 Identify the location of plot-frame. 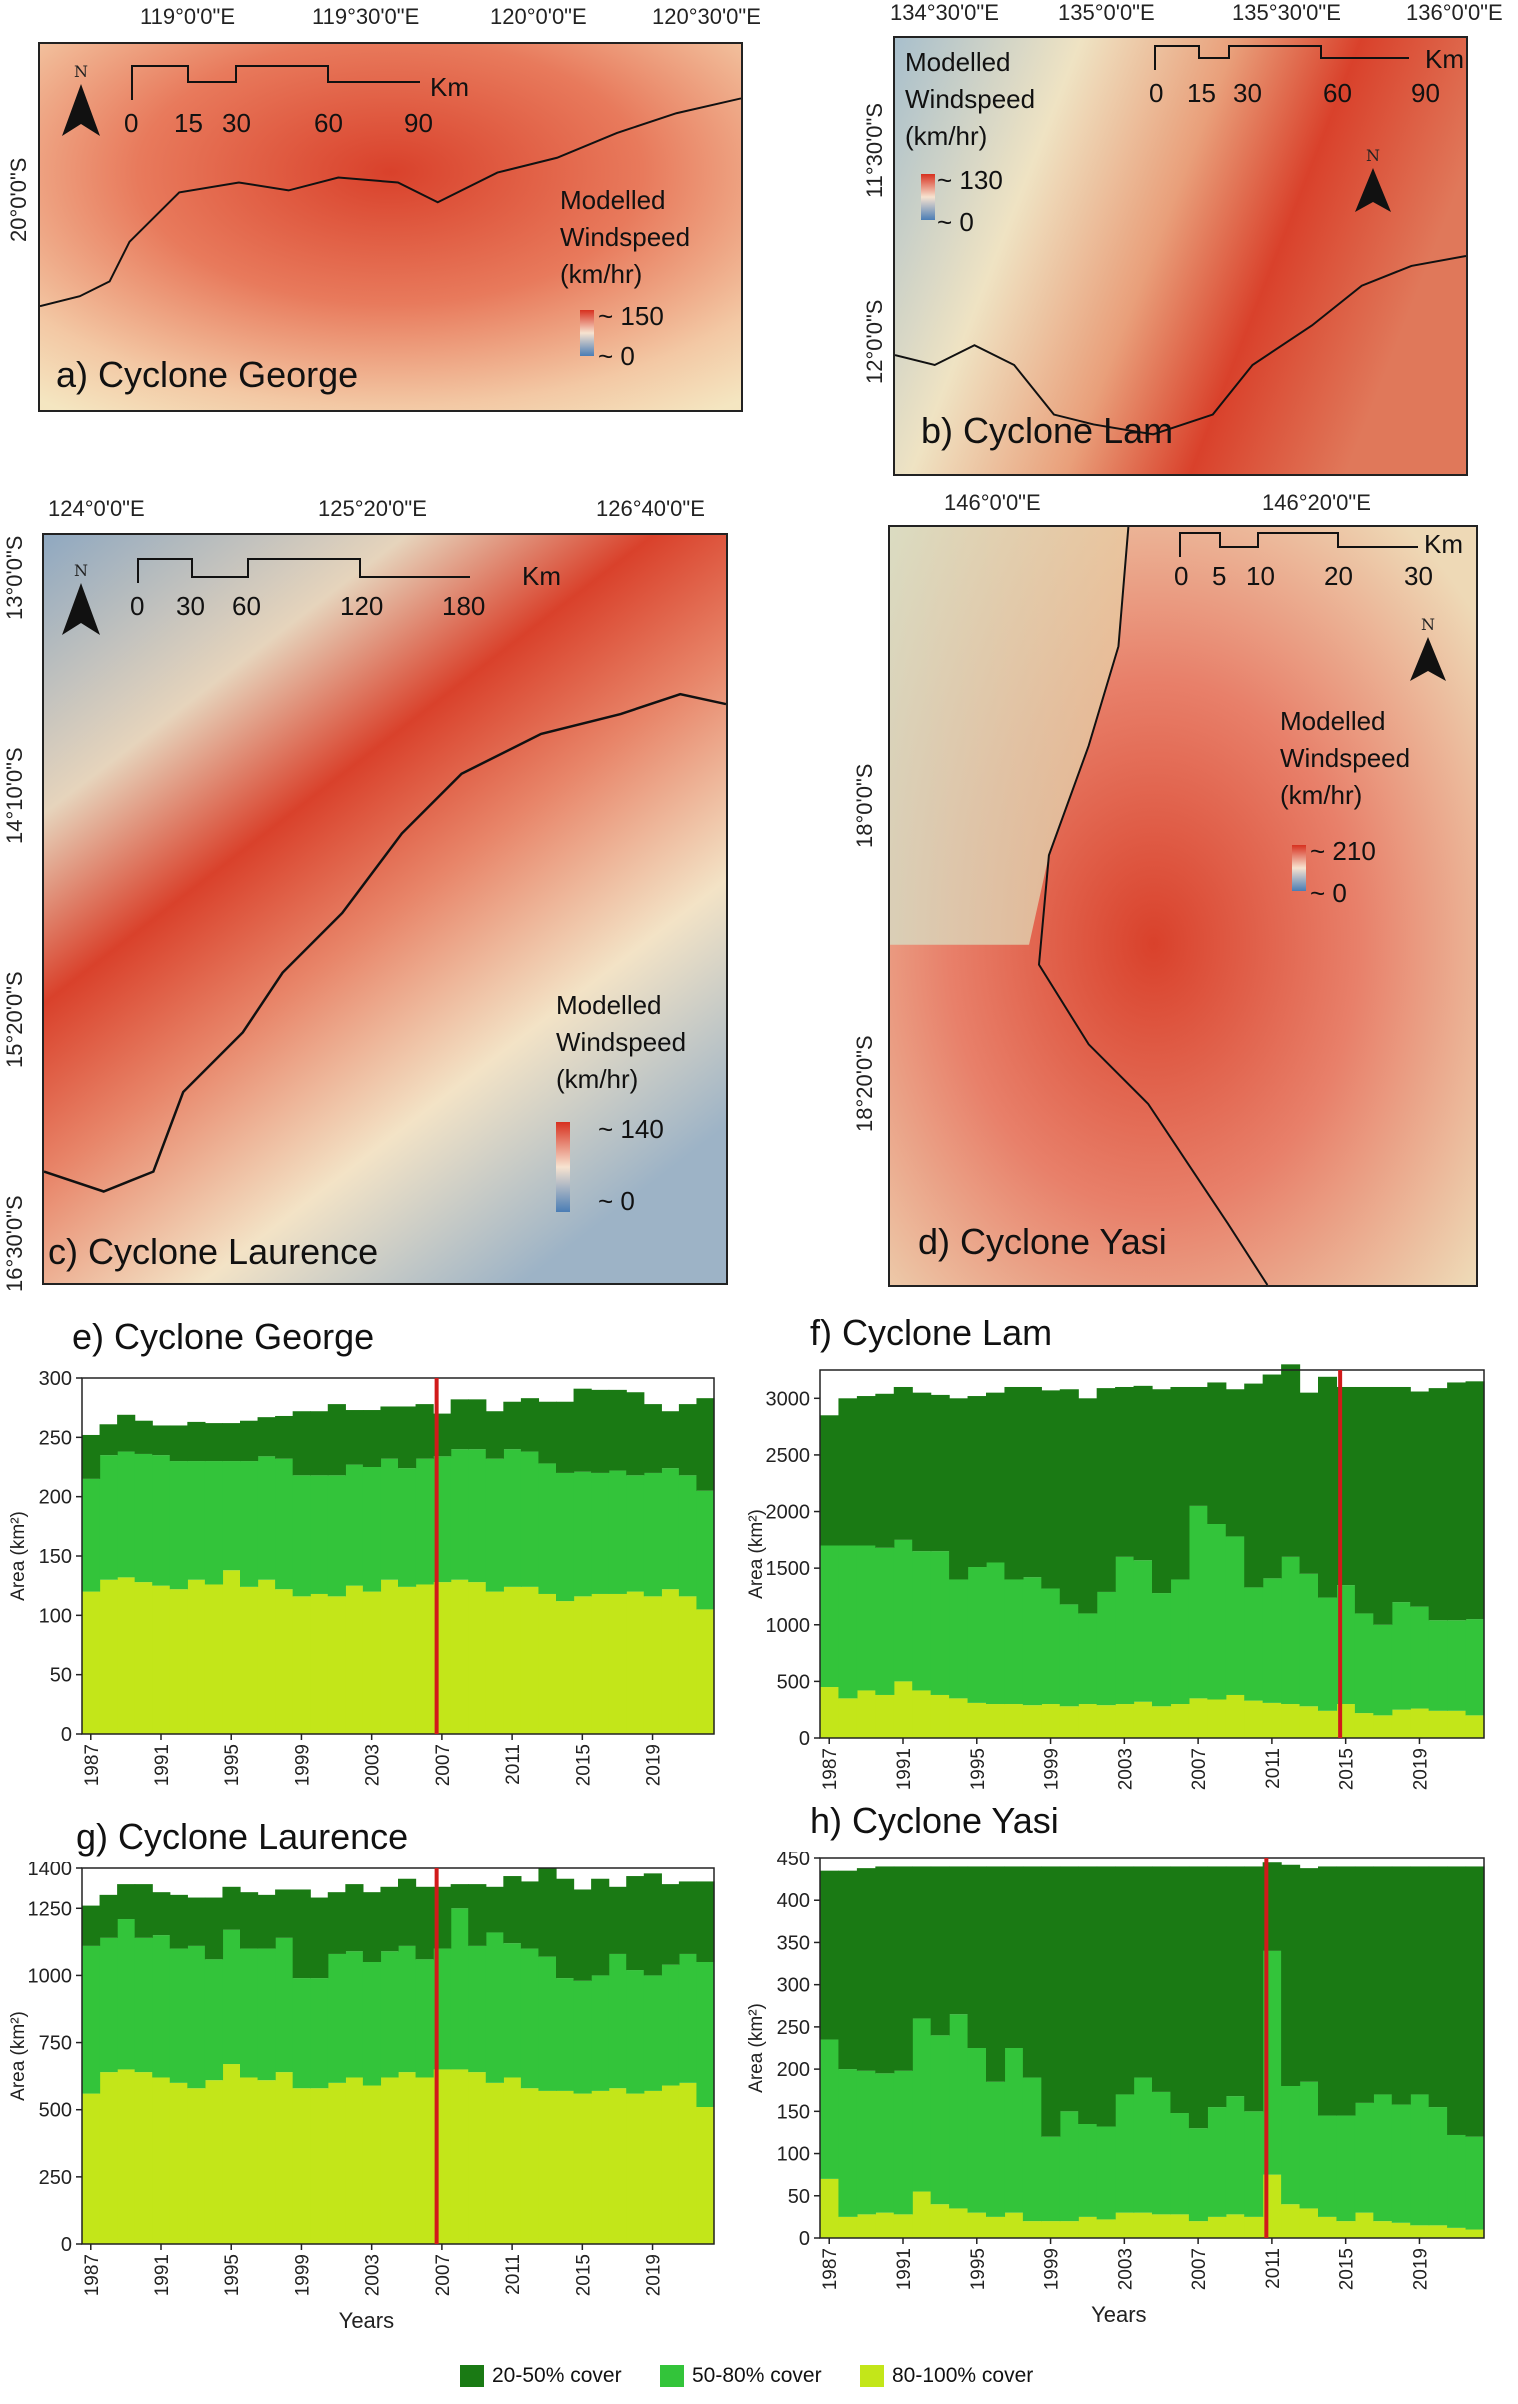
(1152, 2048).